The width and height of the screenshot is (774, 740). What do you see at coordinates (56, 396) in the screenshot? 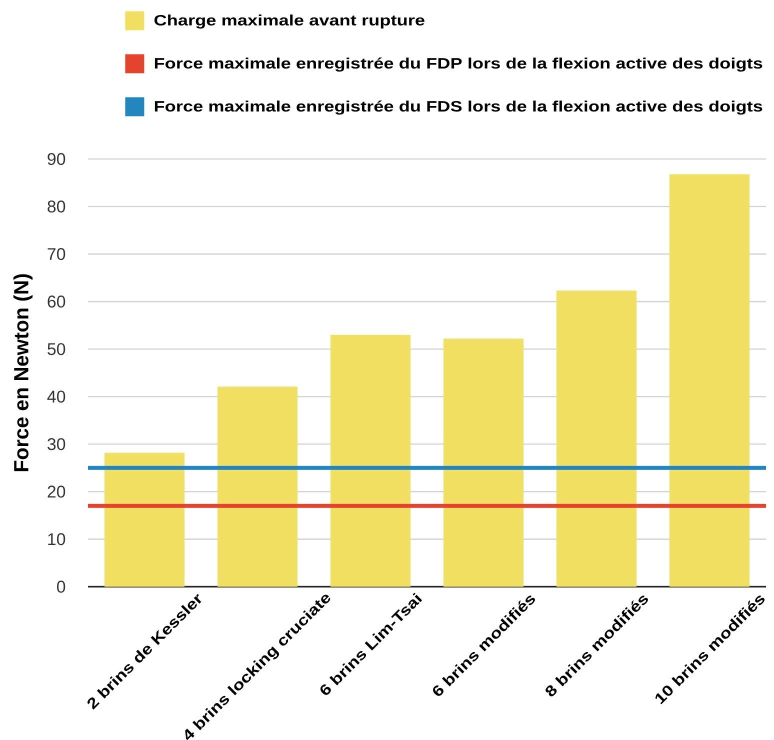
I see `y-tick-label: 40` at bounding box center [56, 396].